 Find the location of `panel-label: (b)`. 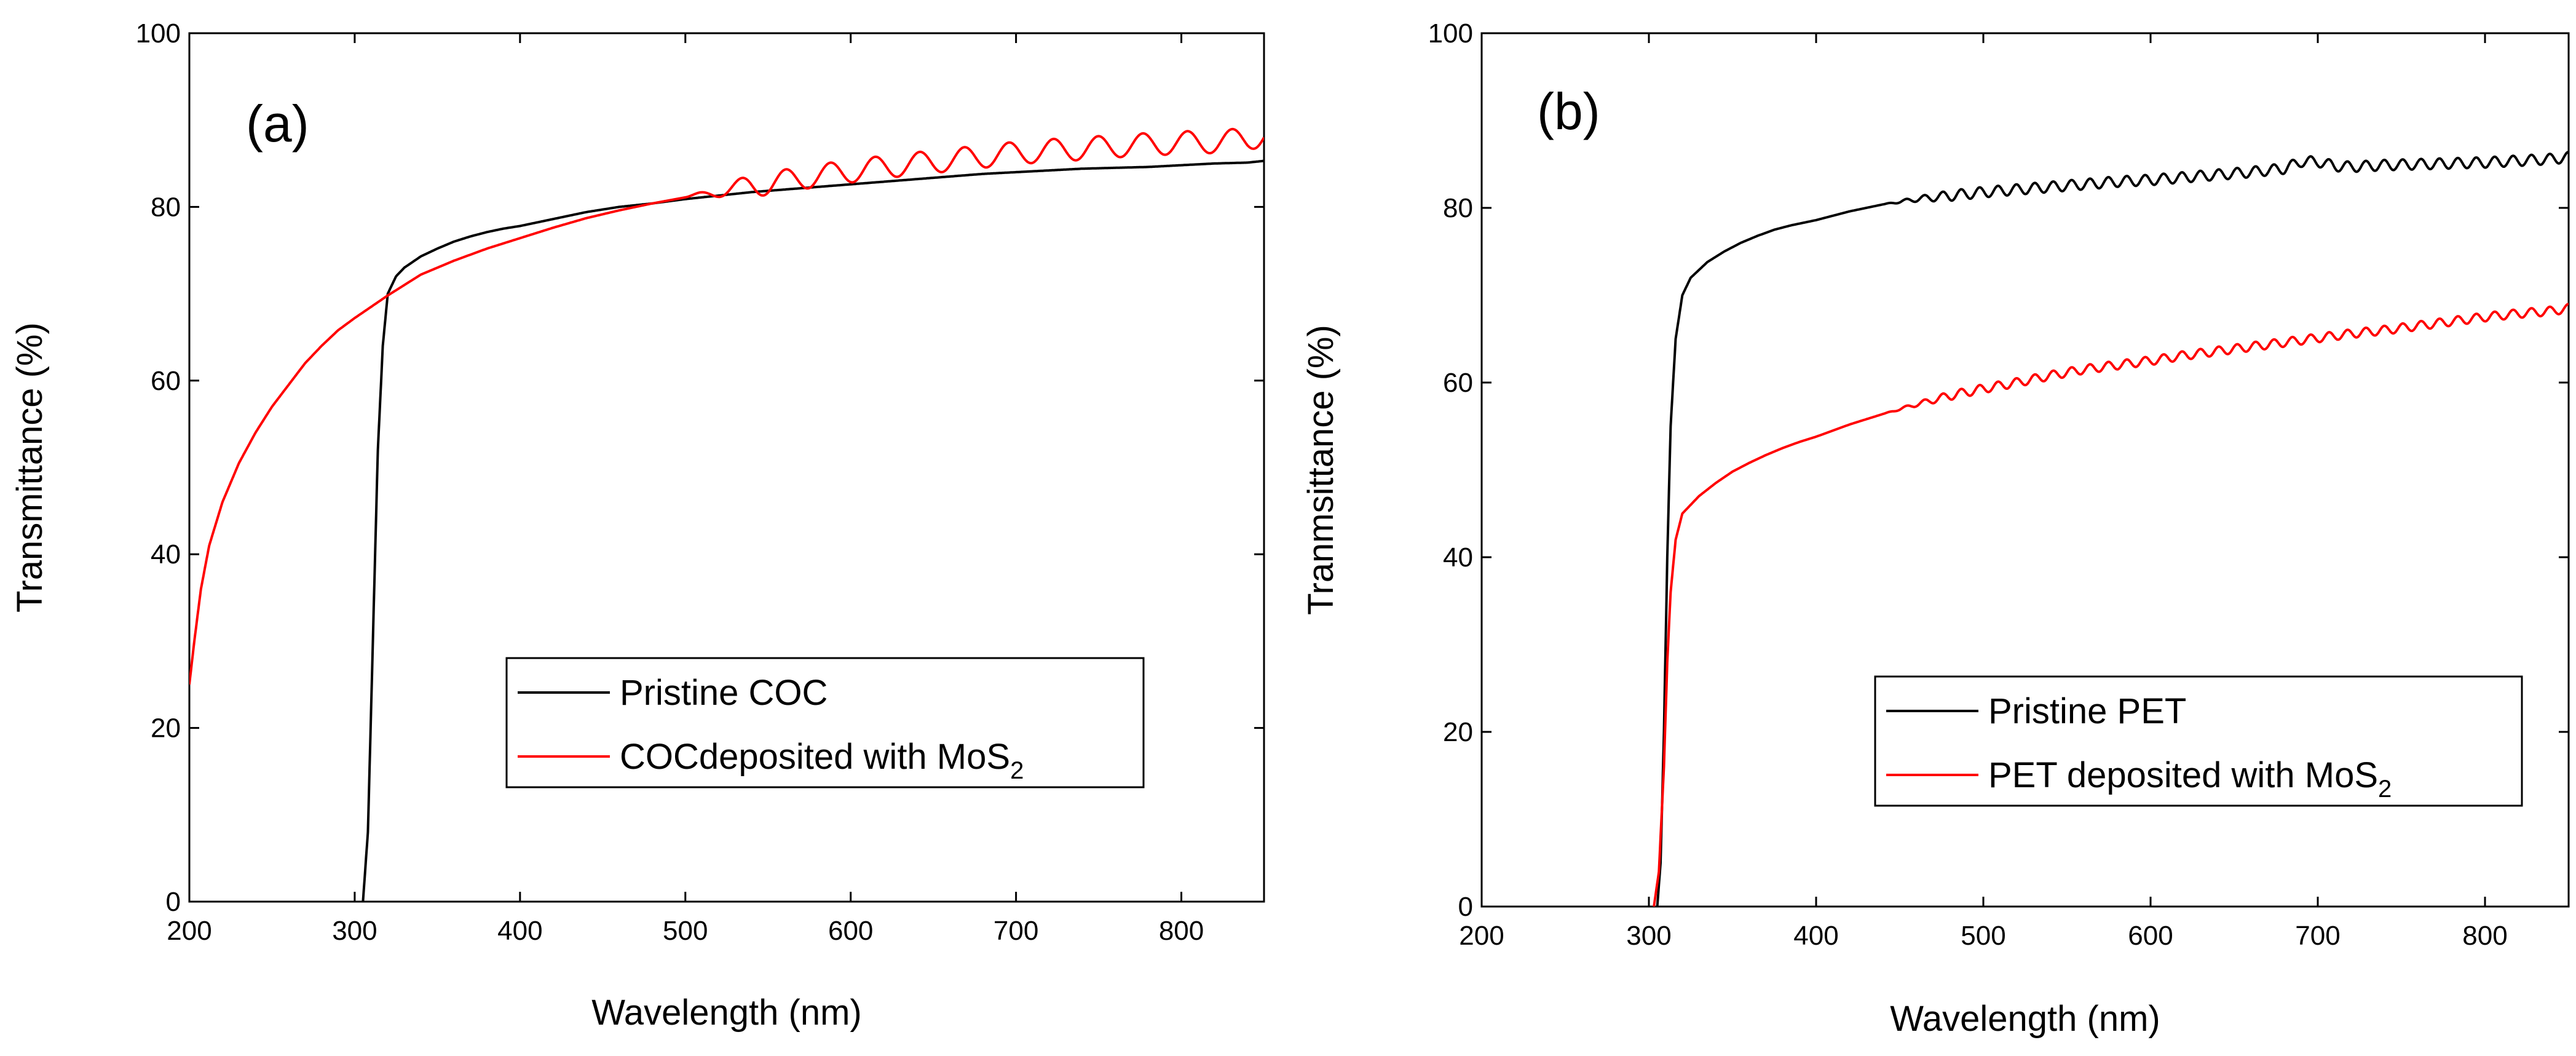

panel-label: (b) is located at coordinates (1568, 111).